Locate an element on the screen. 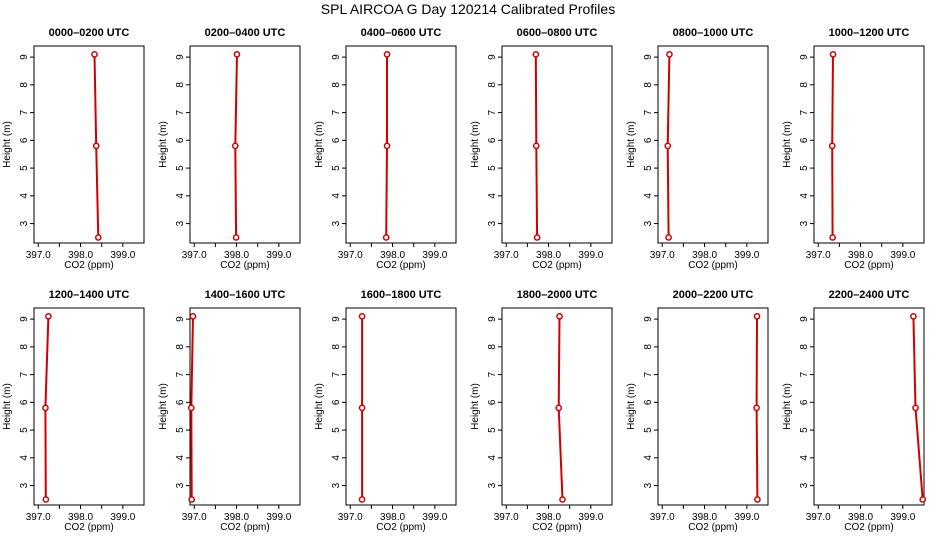 The image size is (936, 540). panel-title: 2000–2200 UTC is located at coordinates (713, 295).